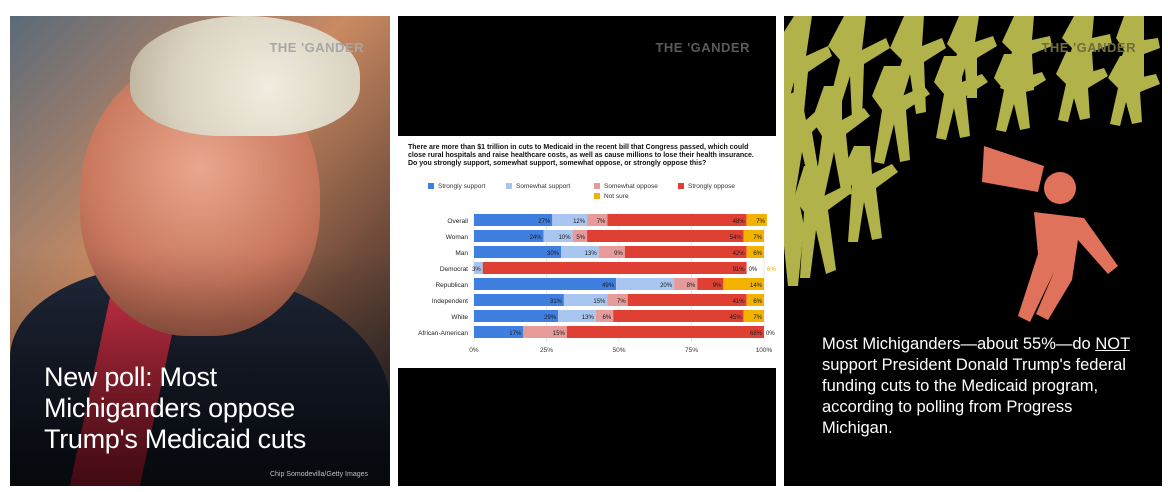 The width and height of the screenshot is (1168, 492). I want to click on category-label: Man, so click(461, 253).